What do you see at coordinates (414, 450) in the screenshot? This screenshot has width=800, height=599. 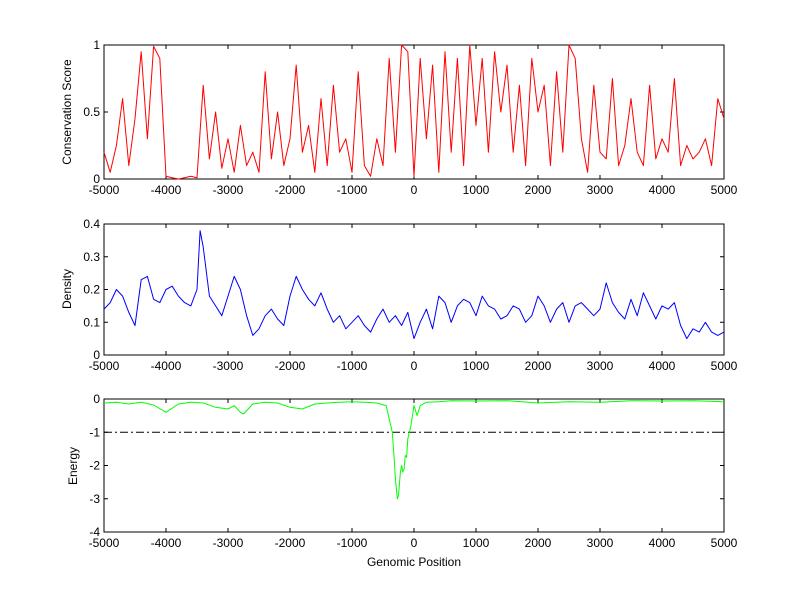 I see `energy-series-line` at bounding box center [414, 450].